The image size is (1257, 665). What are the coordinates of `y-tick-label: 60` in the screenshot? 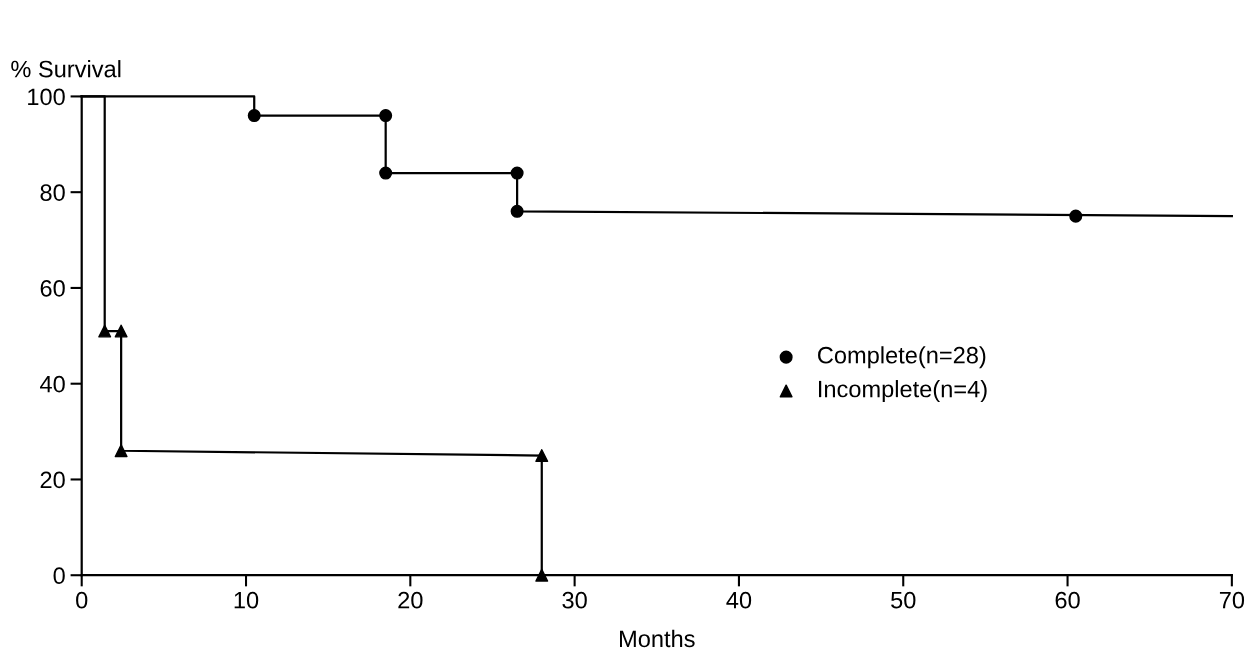 It's located at (52, 288).